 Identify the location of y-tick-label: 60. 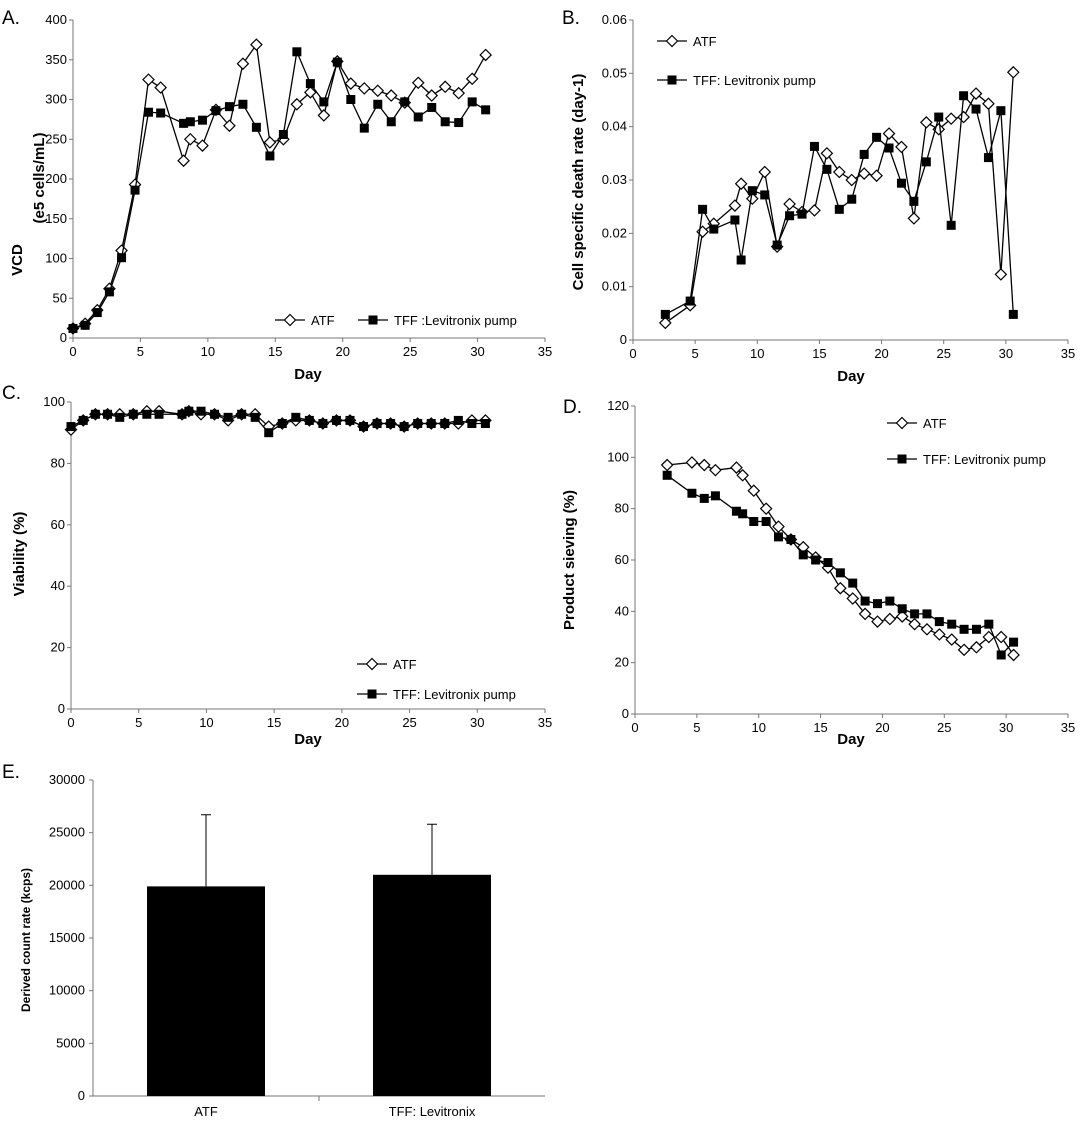
(58, 524).